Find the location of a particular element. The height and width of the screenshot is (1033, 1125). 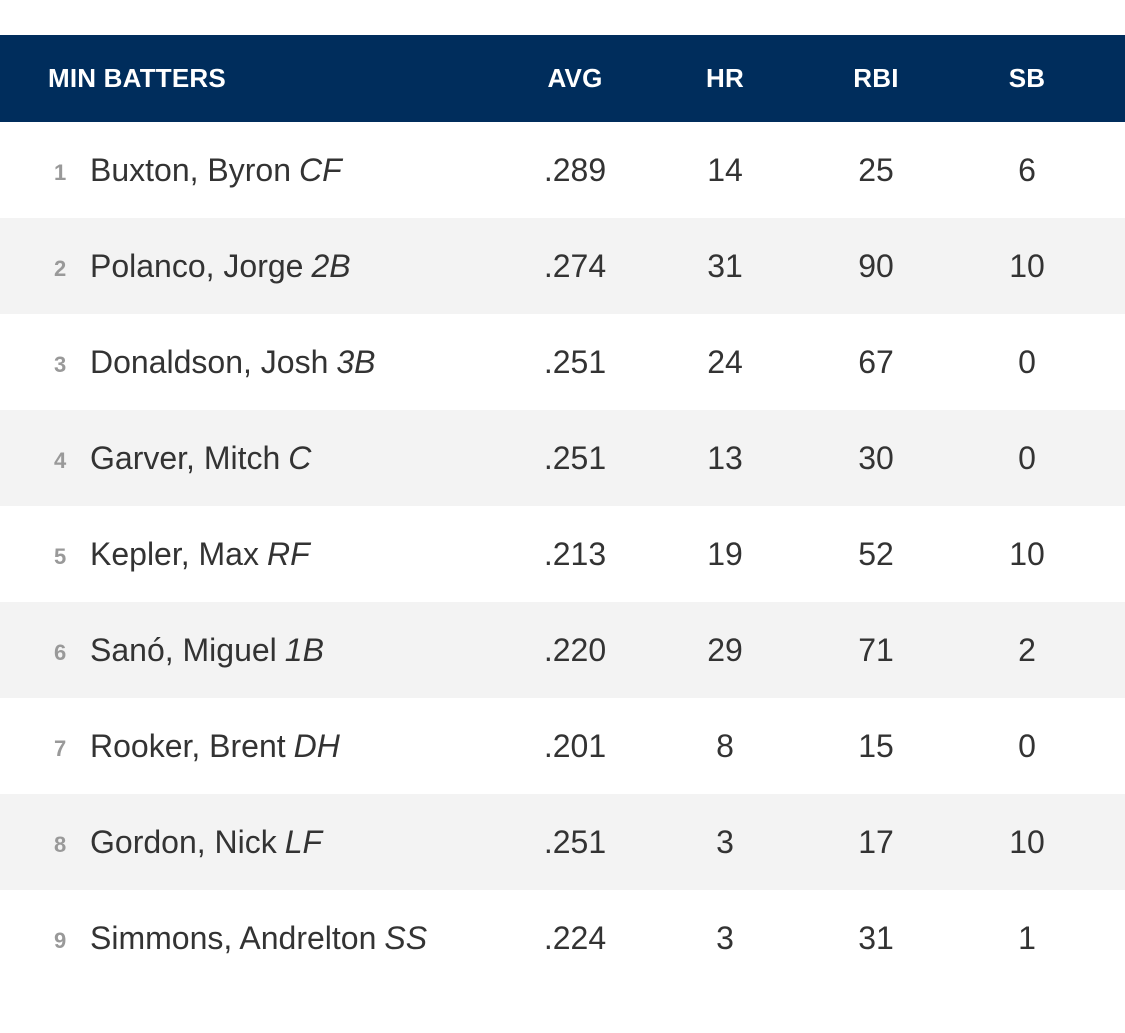

player-name: Simmons, Andrelton is located at coordinates (233, 937).